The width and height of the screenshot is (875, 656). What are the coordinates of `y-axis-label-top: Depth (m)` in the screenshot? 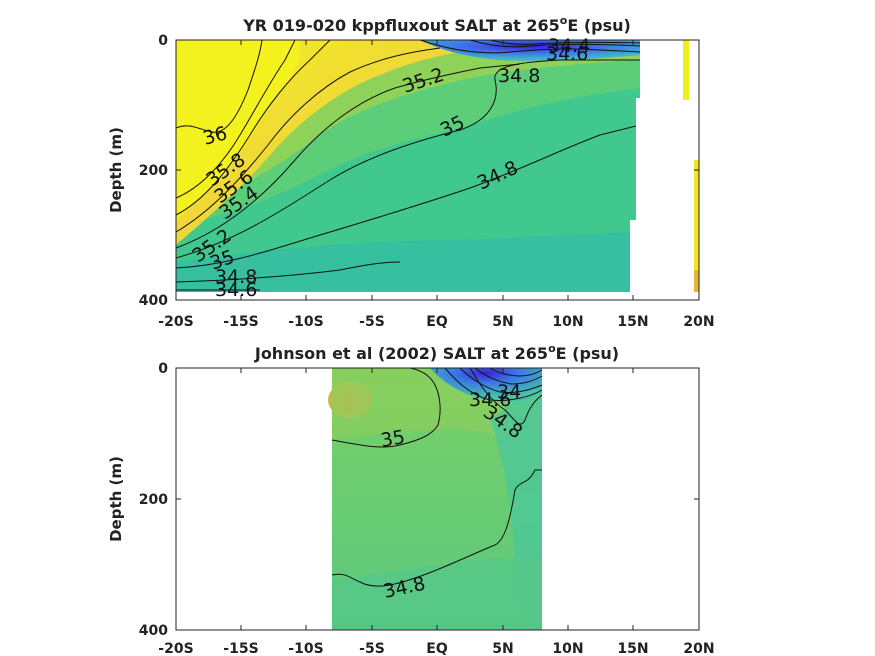 It's located at (116, 170).